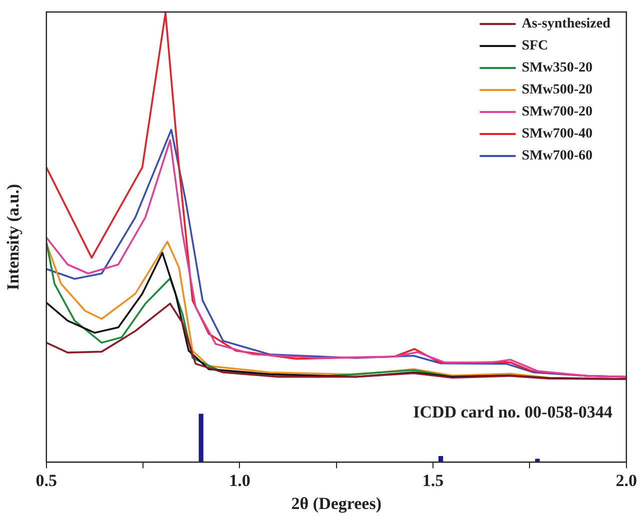 This screenshot has height=519, width=640. What do you see at coordinates (13, 237) in the screenshot?
I see `y-axis-title: Intensity (a.u.)` at bounding box center [13, 237].